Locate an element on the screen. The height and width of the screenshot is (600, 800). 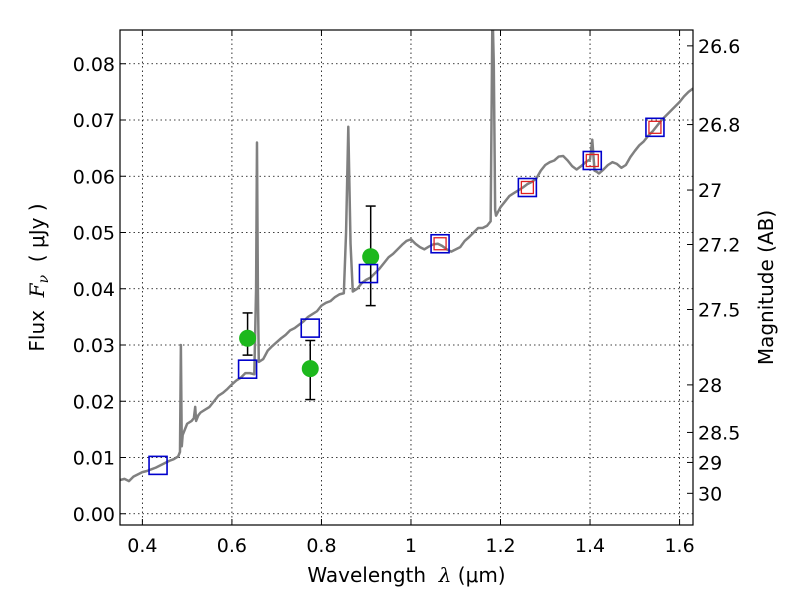
y-tick-label: 0.01 is located at coordinates (94, 459).